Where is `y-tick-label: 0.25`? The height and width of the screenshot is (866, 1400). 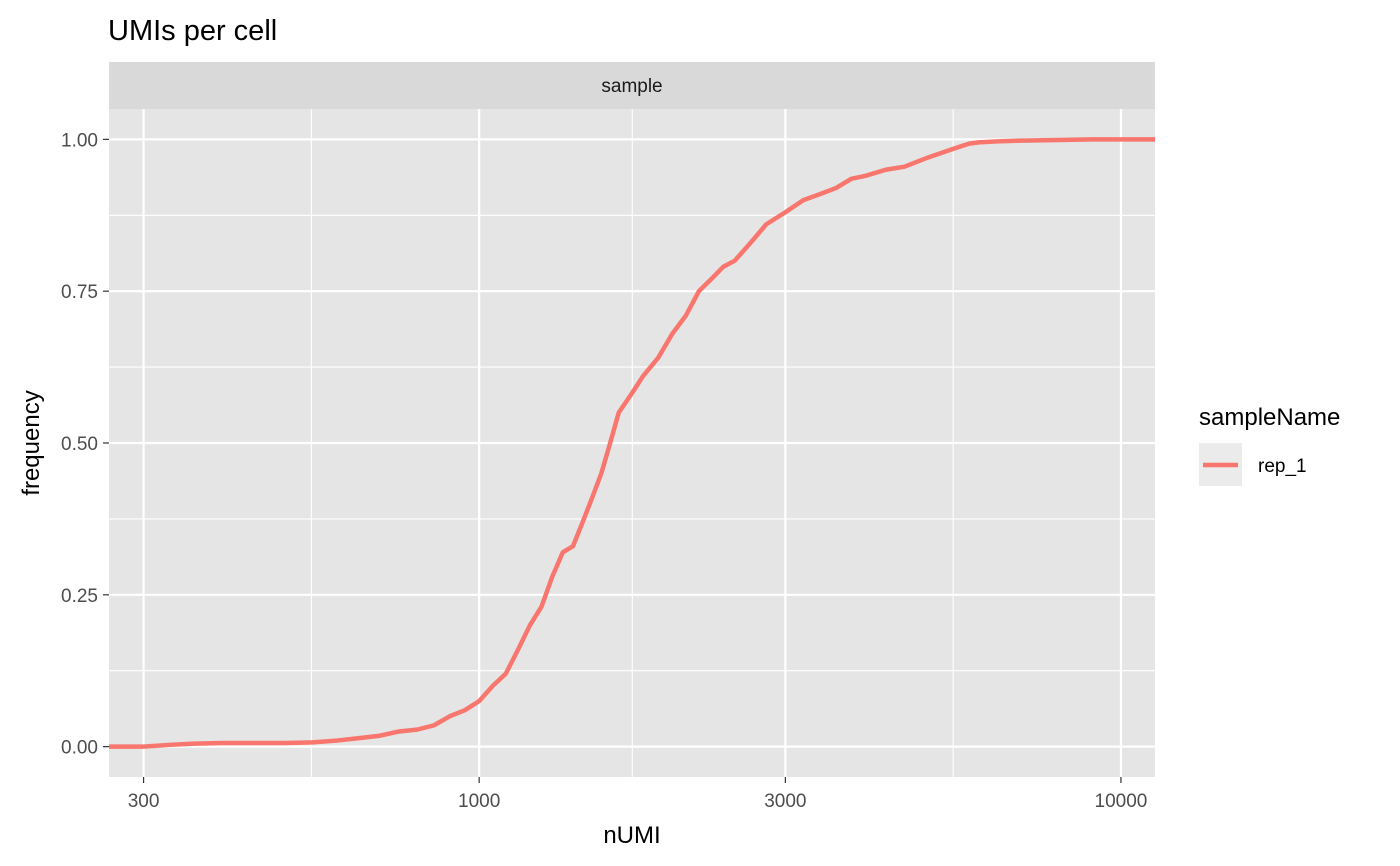
y-tick-label: 0.25 is located at coordinates (79, 596).